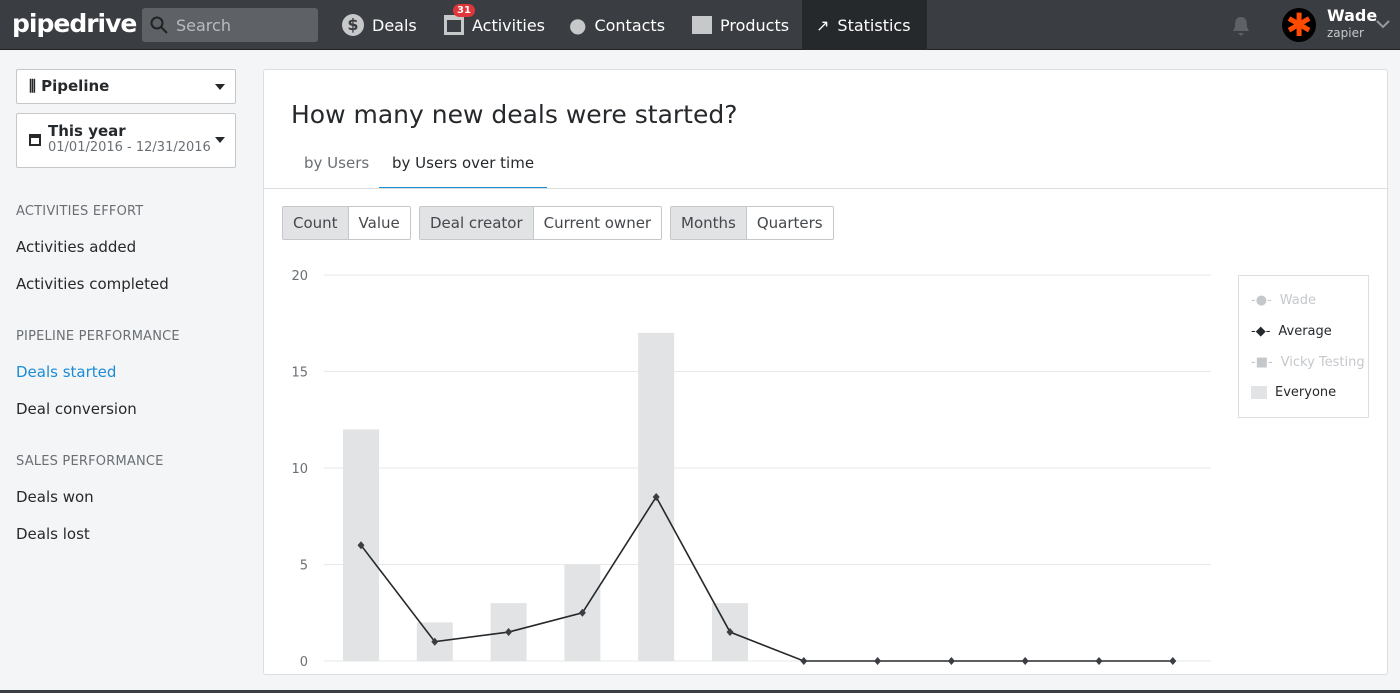 The height and width of the screenshot is (693, 1400). Describe the element at coordinates (337, 163) in the screenshot. I see `tab-by-users: by Users` at that location.